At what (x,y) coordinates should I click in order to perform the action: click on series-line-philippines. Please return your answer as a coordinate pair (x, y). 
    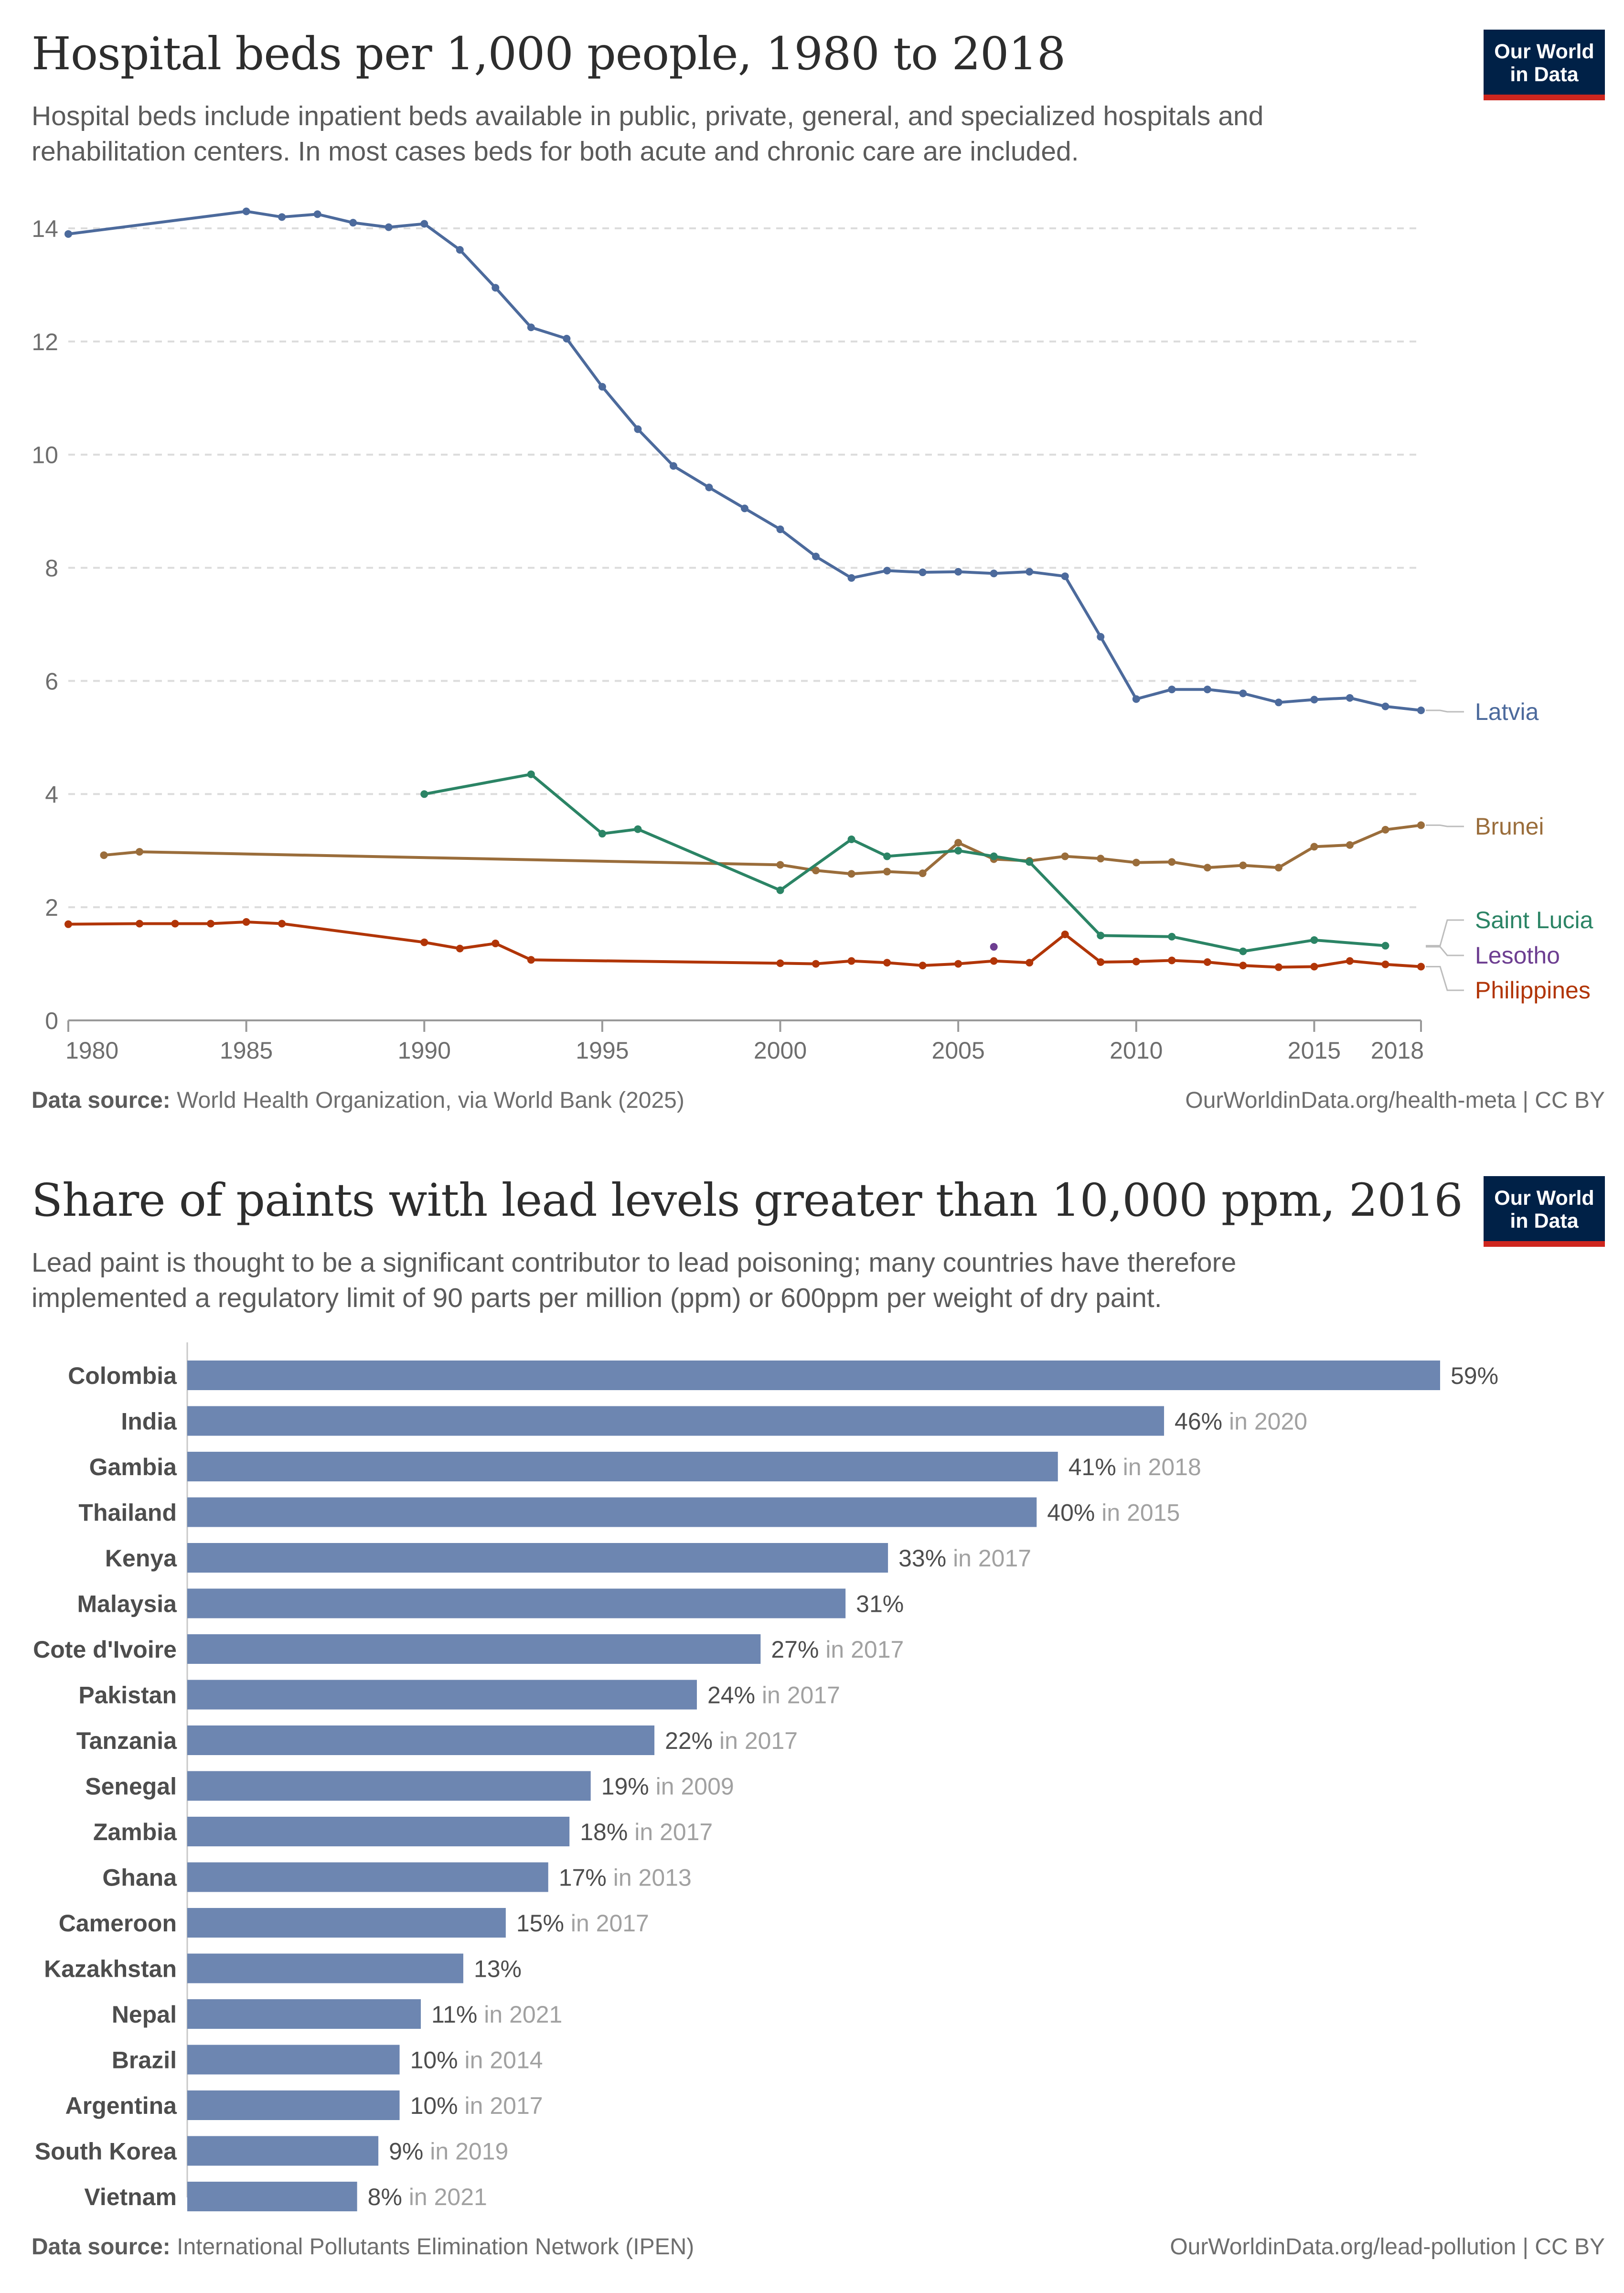
    Looking at the image, I should click on (745, 945).